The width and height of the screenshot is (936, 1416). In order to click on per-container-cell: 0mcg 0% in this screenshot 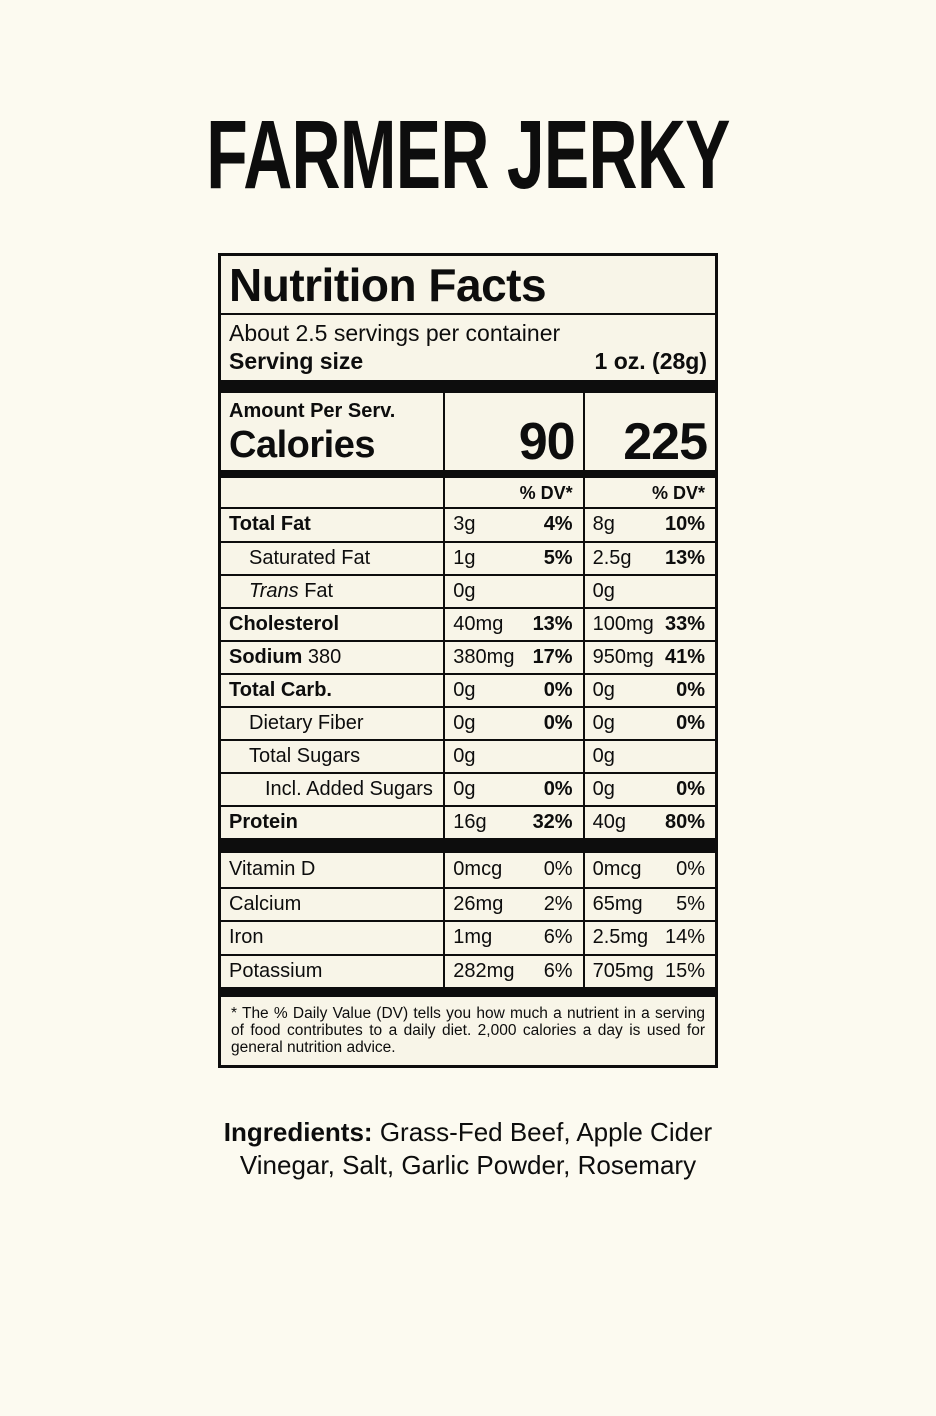, I will do `click(648, 870)`.